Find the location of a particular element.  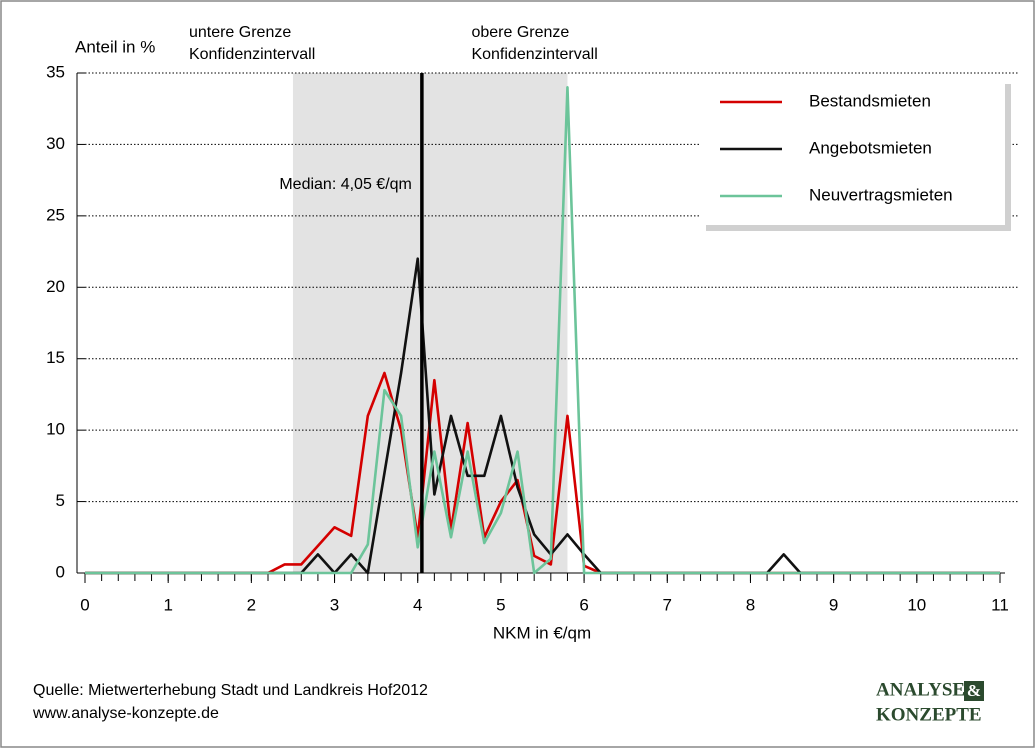

band-lower-label: untere Grenze is located at coordinates (240, 32).